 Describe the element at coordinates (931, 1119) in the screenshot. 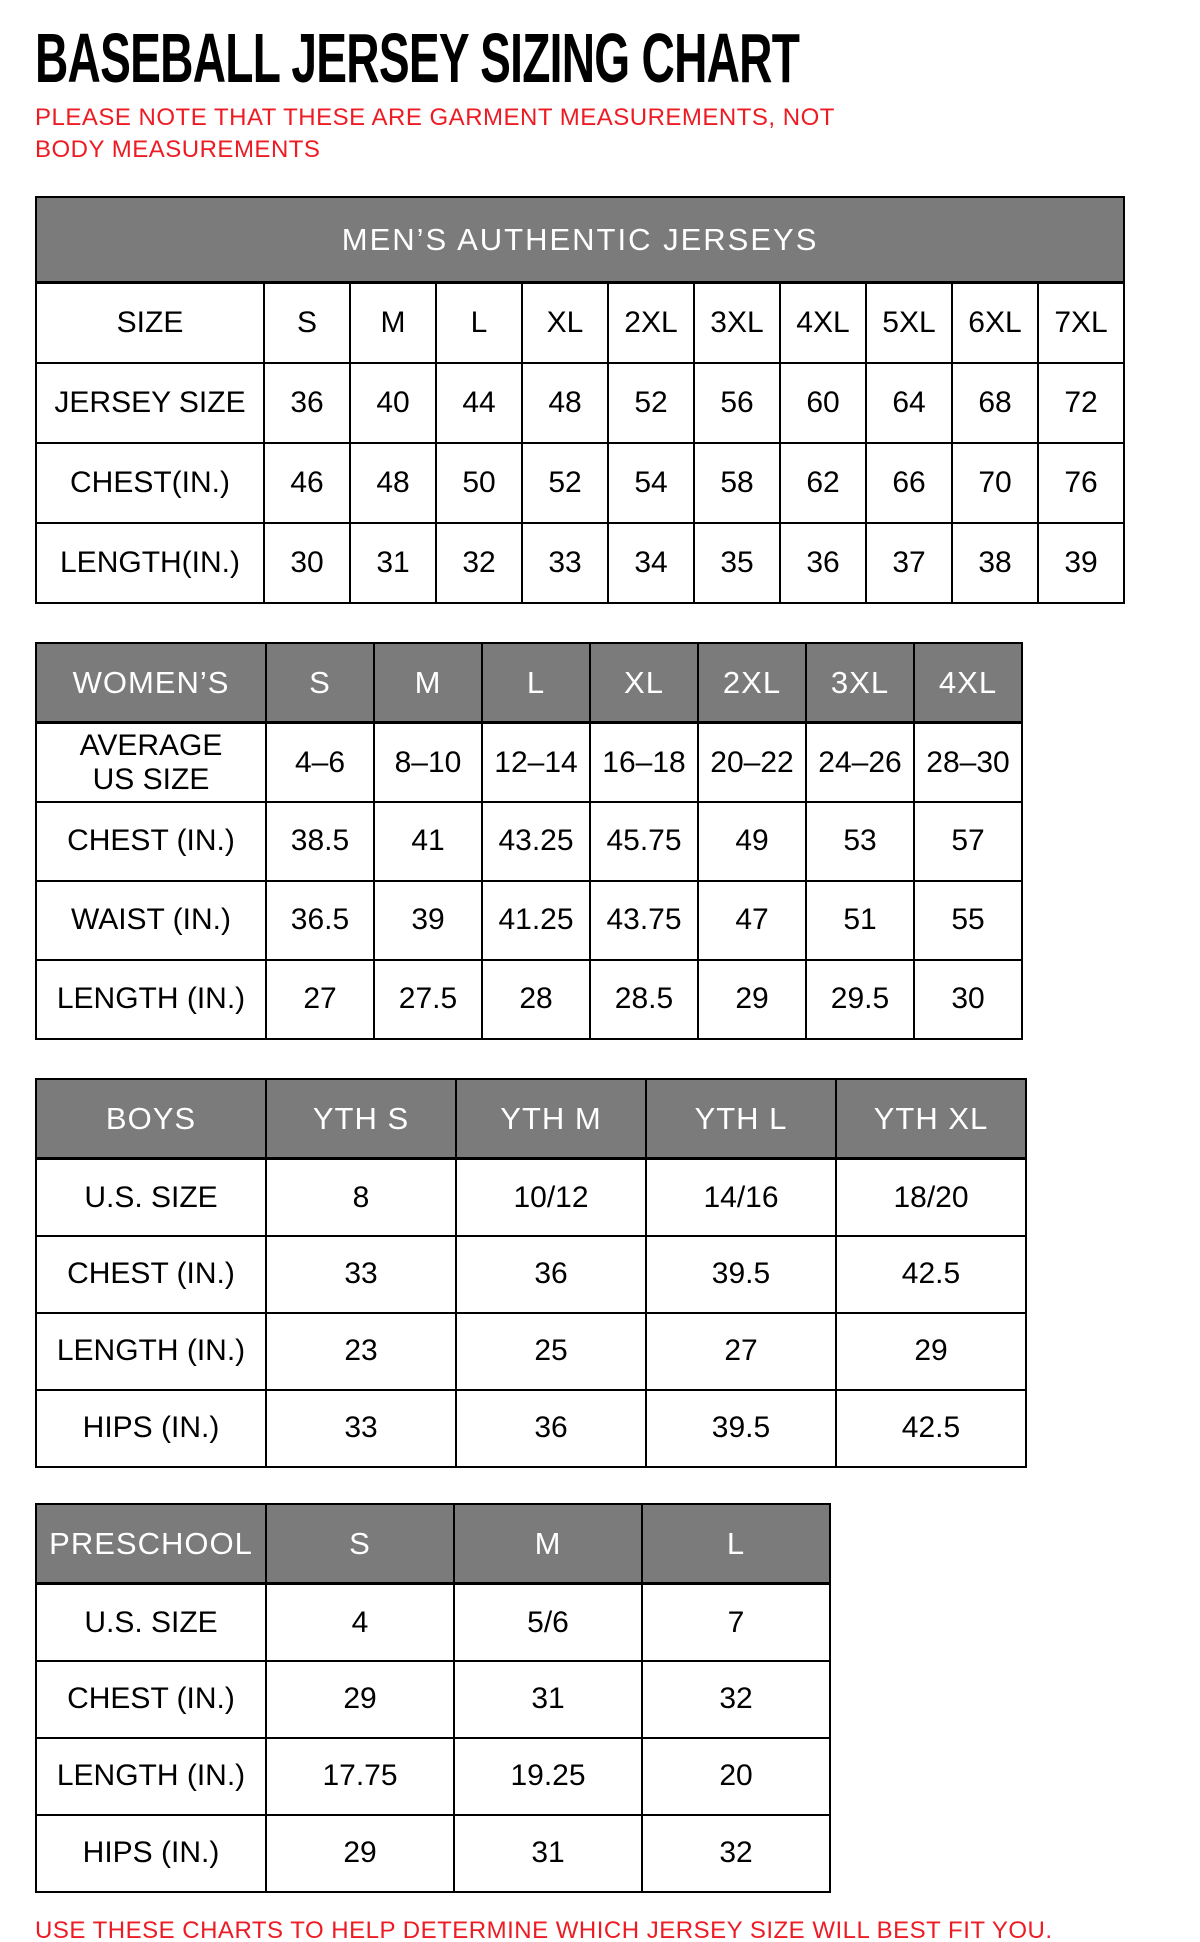

I see `boys-header-cell: YTH XL` at that location.